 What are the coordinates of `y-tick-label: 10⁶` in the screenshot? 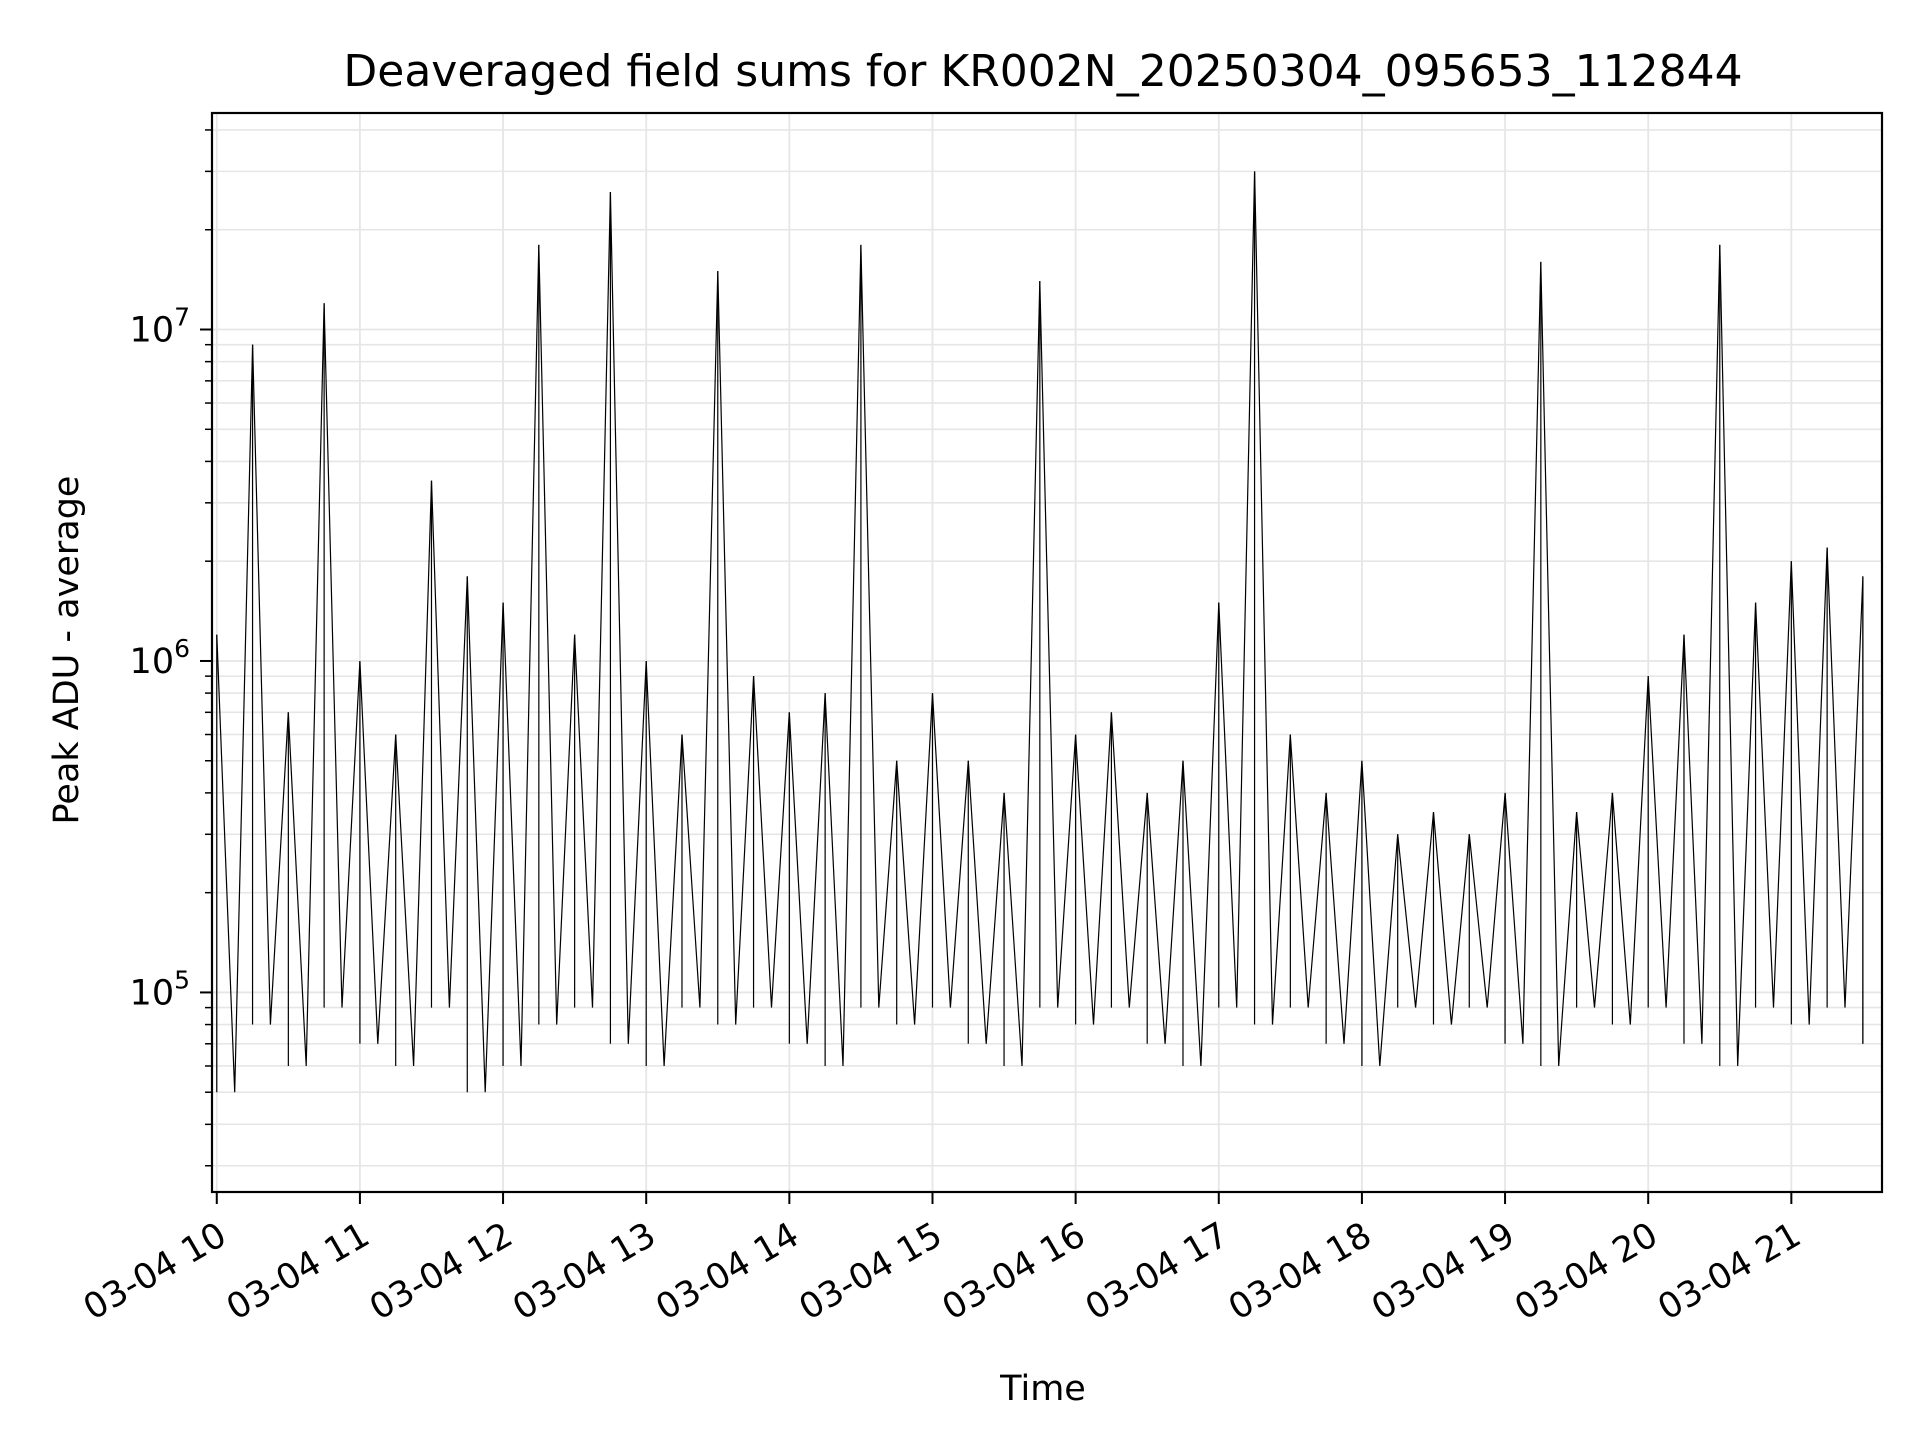 It's located at (160, 658).